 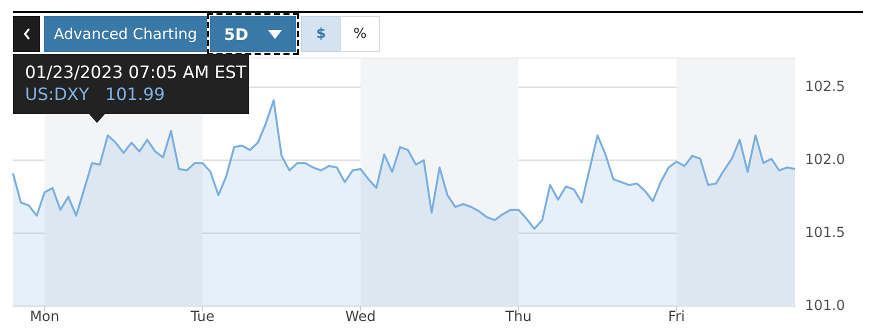 I want to click on x-tick-label: Mon, so click(x=45, y=317).